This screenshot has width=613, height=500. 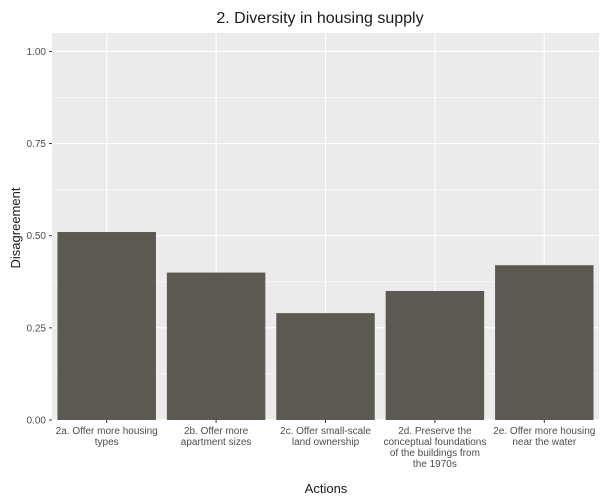 What do you see at coordinates (544, 437) in the screenshot?
I see `x-tick-label: 2e. Offer more housing near the water` at bounding box center [544, 437].